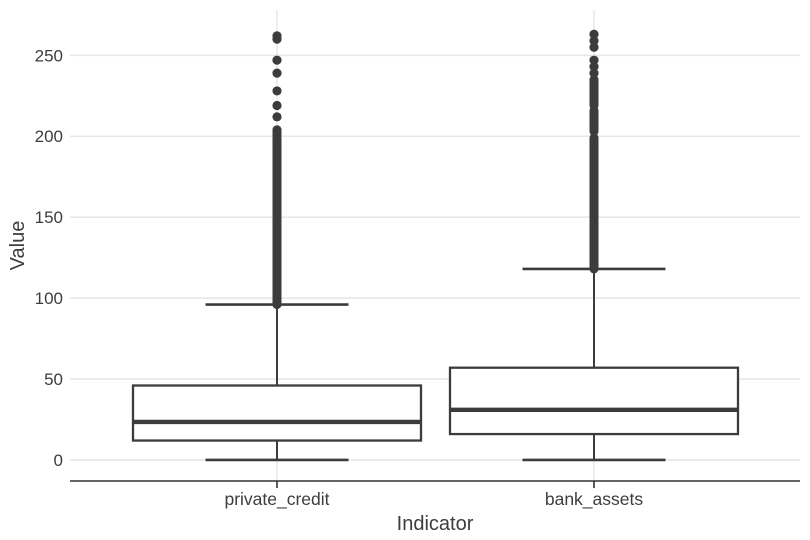  Describe the element at coordinates (49, 136) in the screenshot. I see `y-tick-label: 200` at that location.